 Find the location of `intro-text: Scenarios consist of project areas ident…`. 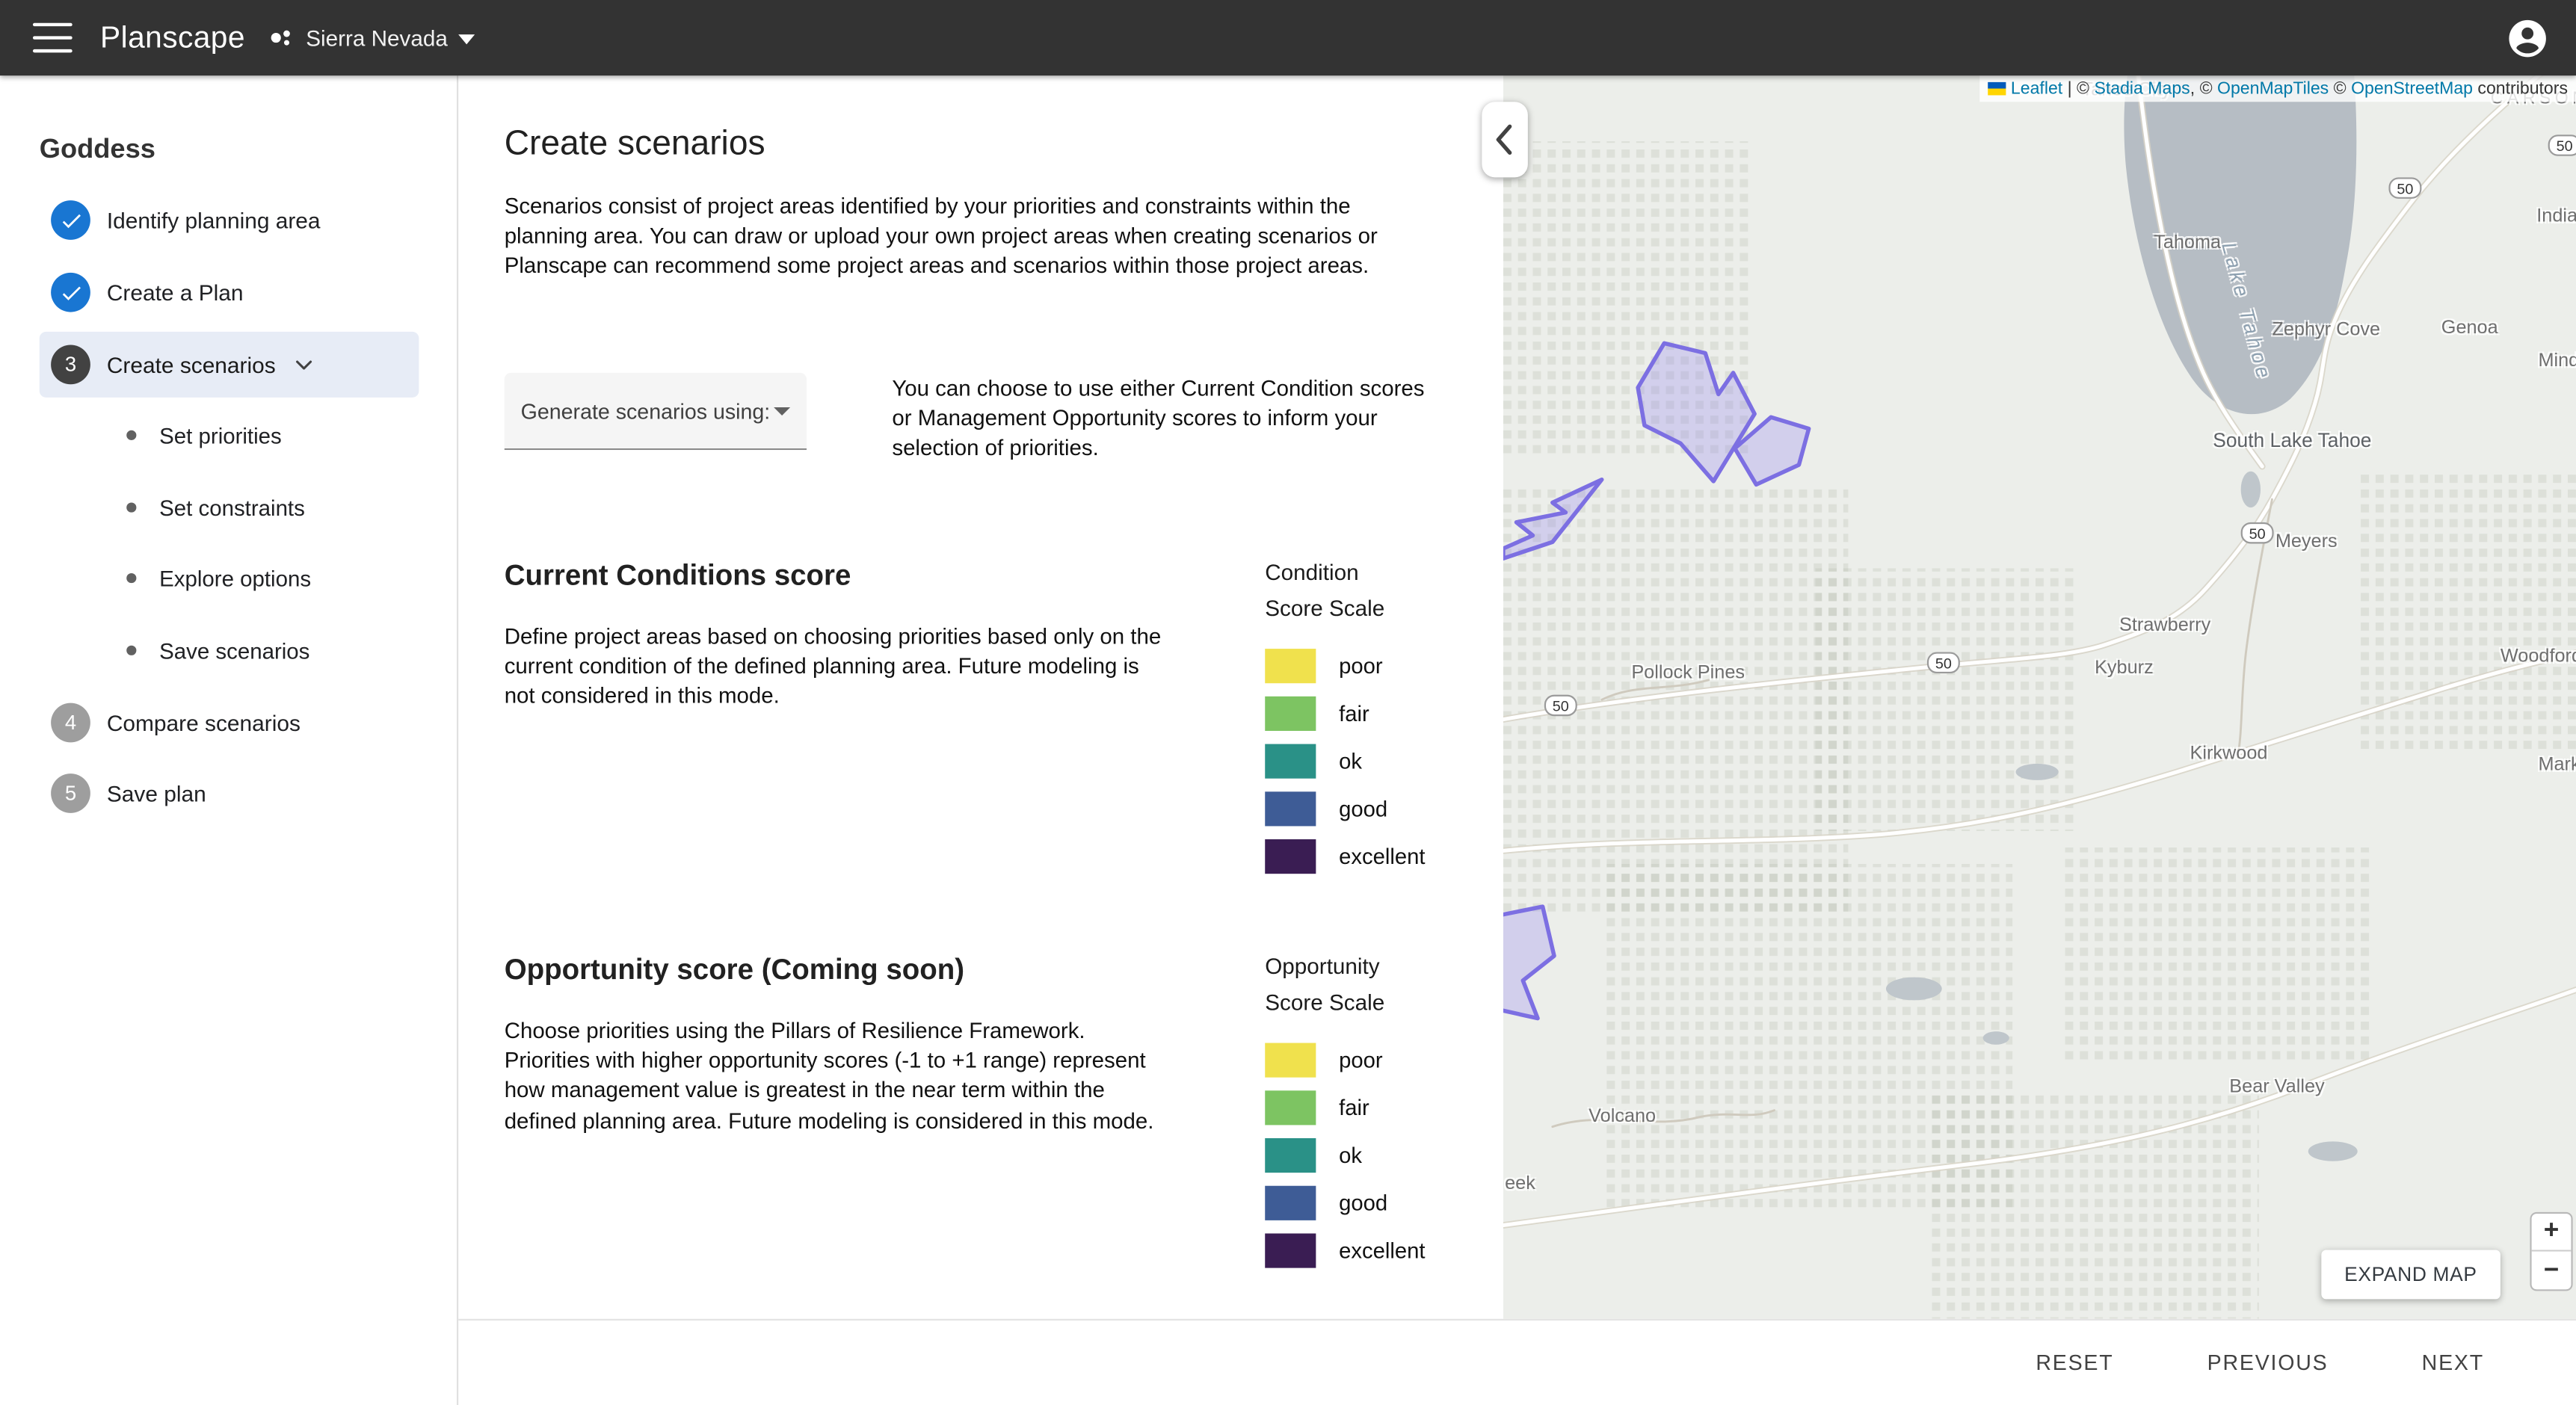

intro-text: Scenarios consist of project areas ident… is located at coordinates (941, 236).